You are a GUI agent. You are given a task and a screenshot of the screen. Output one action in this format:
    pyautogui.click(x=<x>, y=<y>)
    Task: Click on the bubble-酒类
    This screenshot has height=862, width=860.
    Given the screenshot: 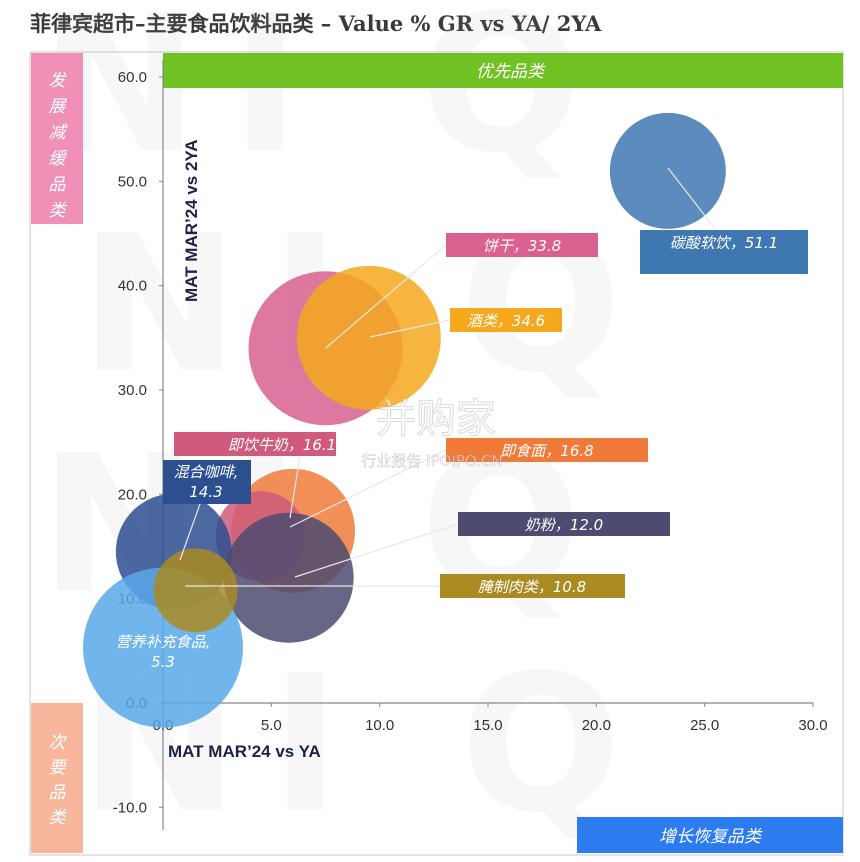 What is the action you would take?
    pyautogui.click(x=368, y=337)
    